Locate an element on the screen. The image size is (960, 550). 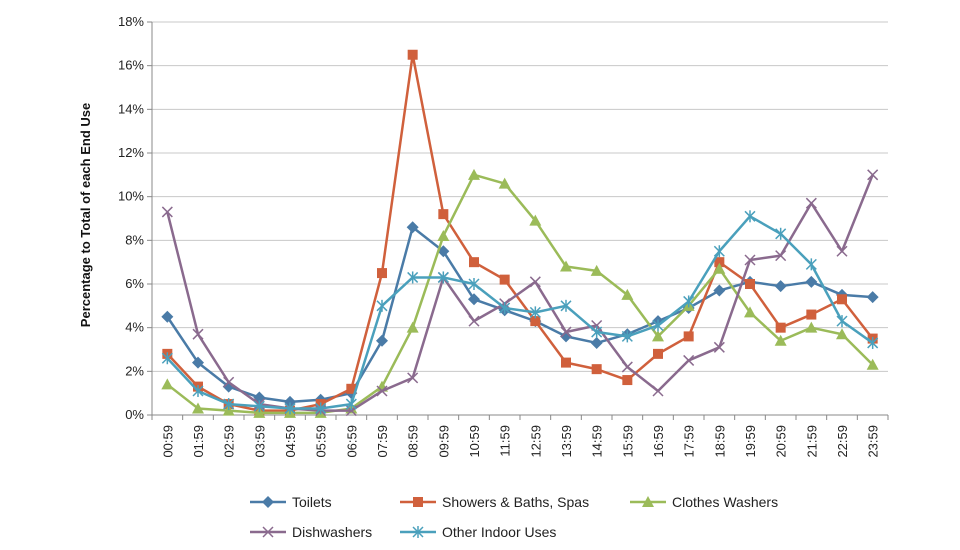
series-3-point-15-b is located at coordinates (627, 367).